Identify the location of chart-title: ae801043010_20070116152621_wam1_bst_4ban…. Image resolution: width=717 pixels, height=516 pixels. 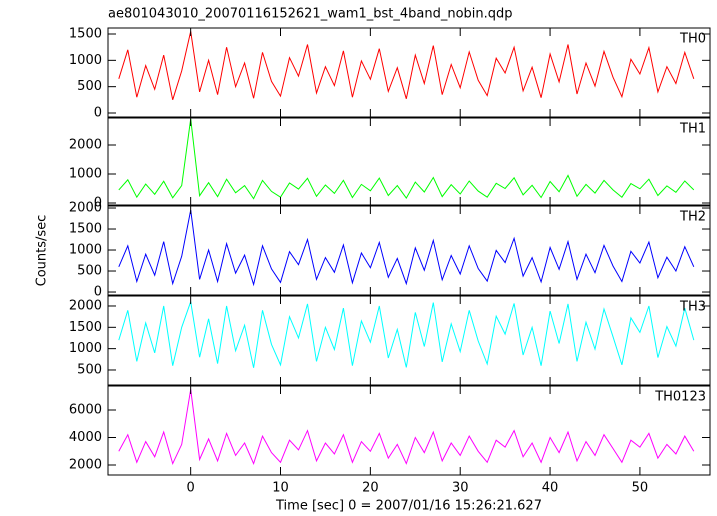
(310, 14).